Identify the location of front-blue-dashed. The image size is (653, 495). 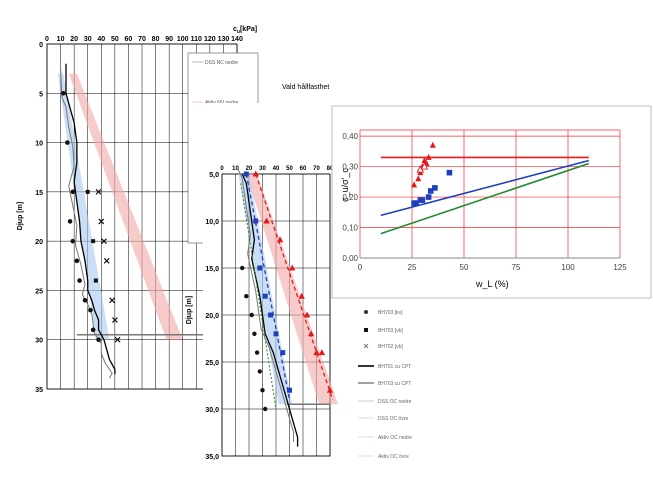
(268, 286).